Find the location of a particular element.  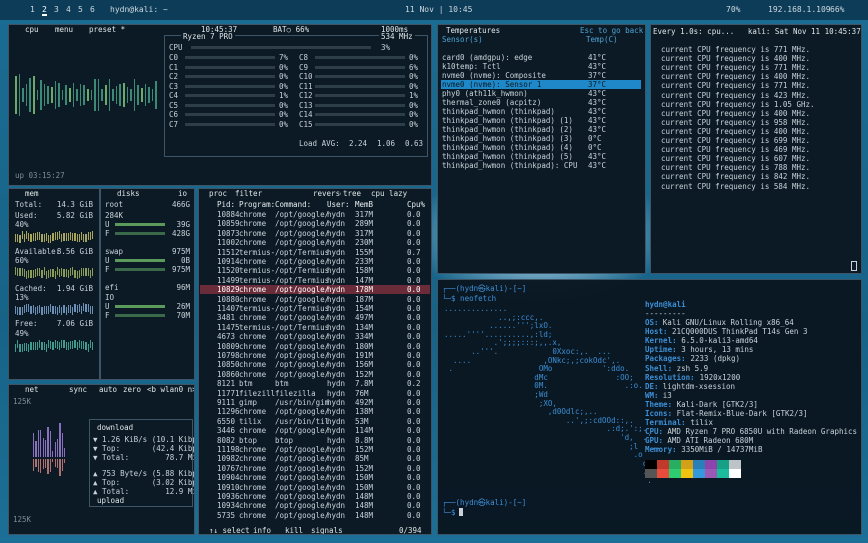

process-cell: 114M is located at coordinates (364, 431).